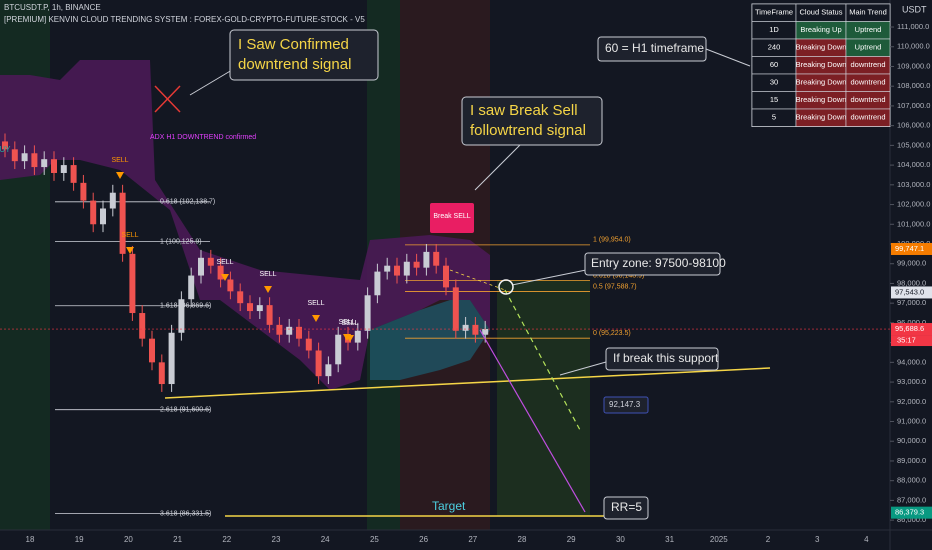 The height and width of the screenshot is (550, 932). Describe the element at coordinates (774, 117) in the screenshot. I see `table-text: 5` at that location.